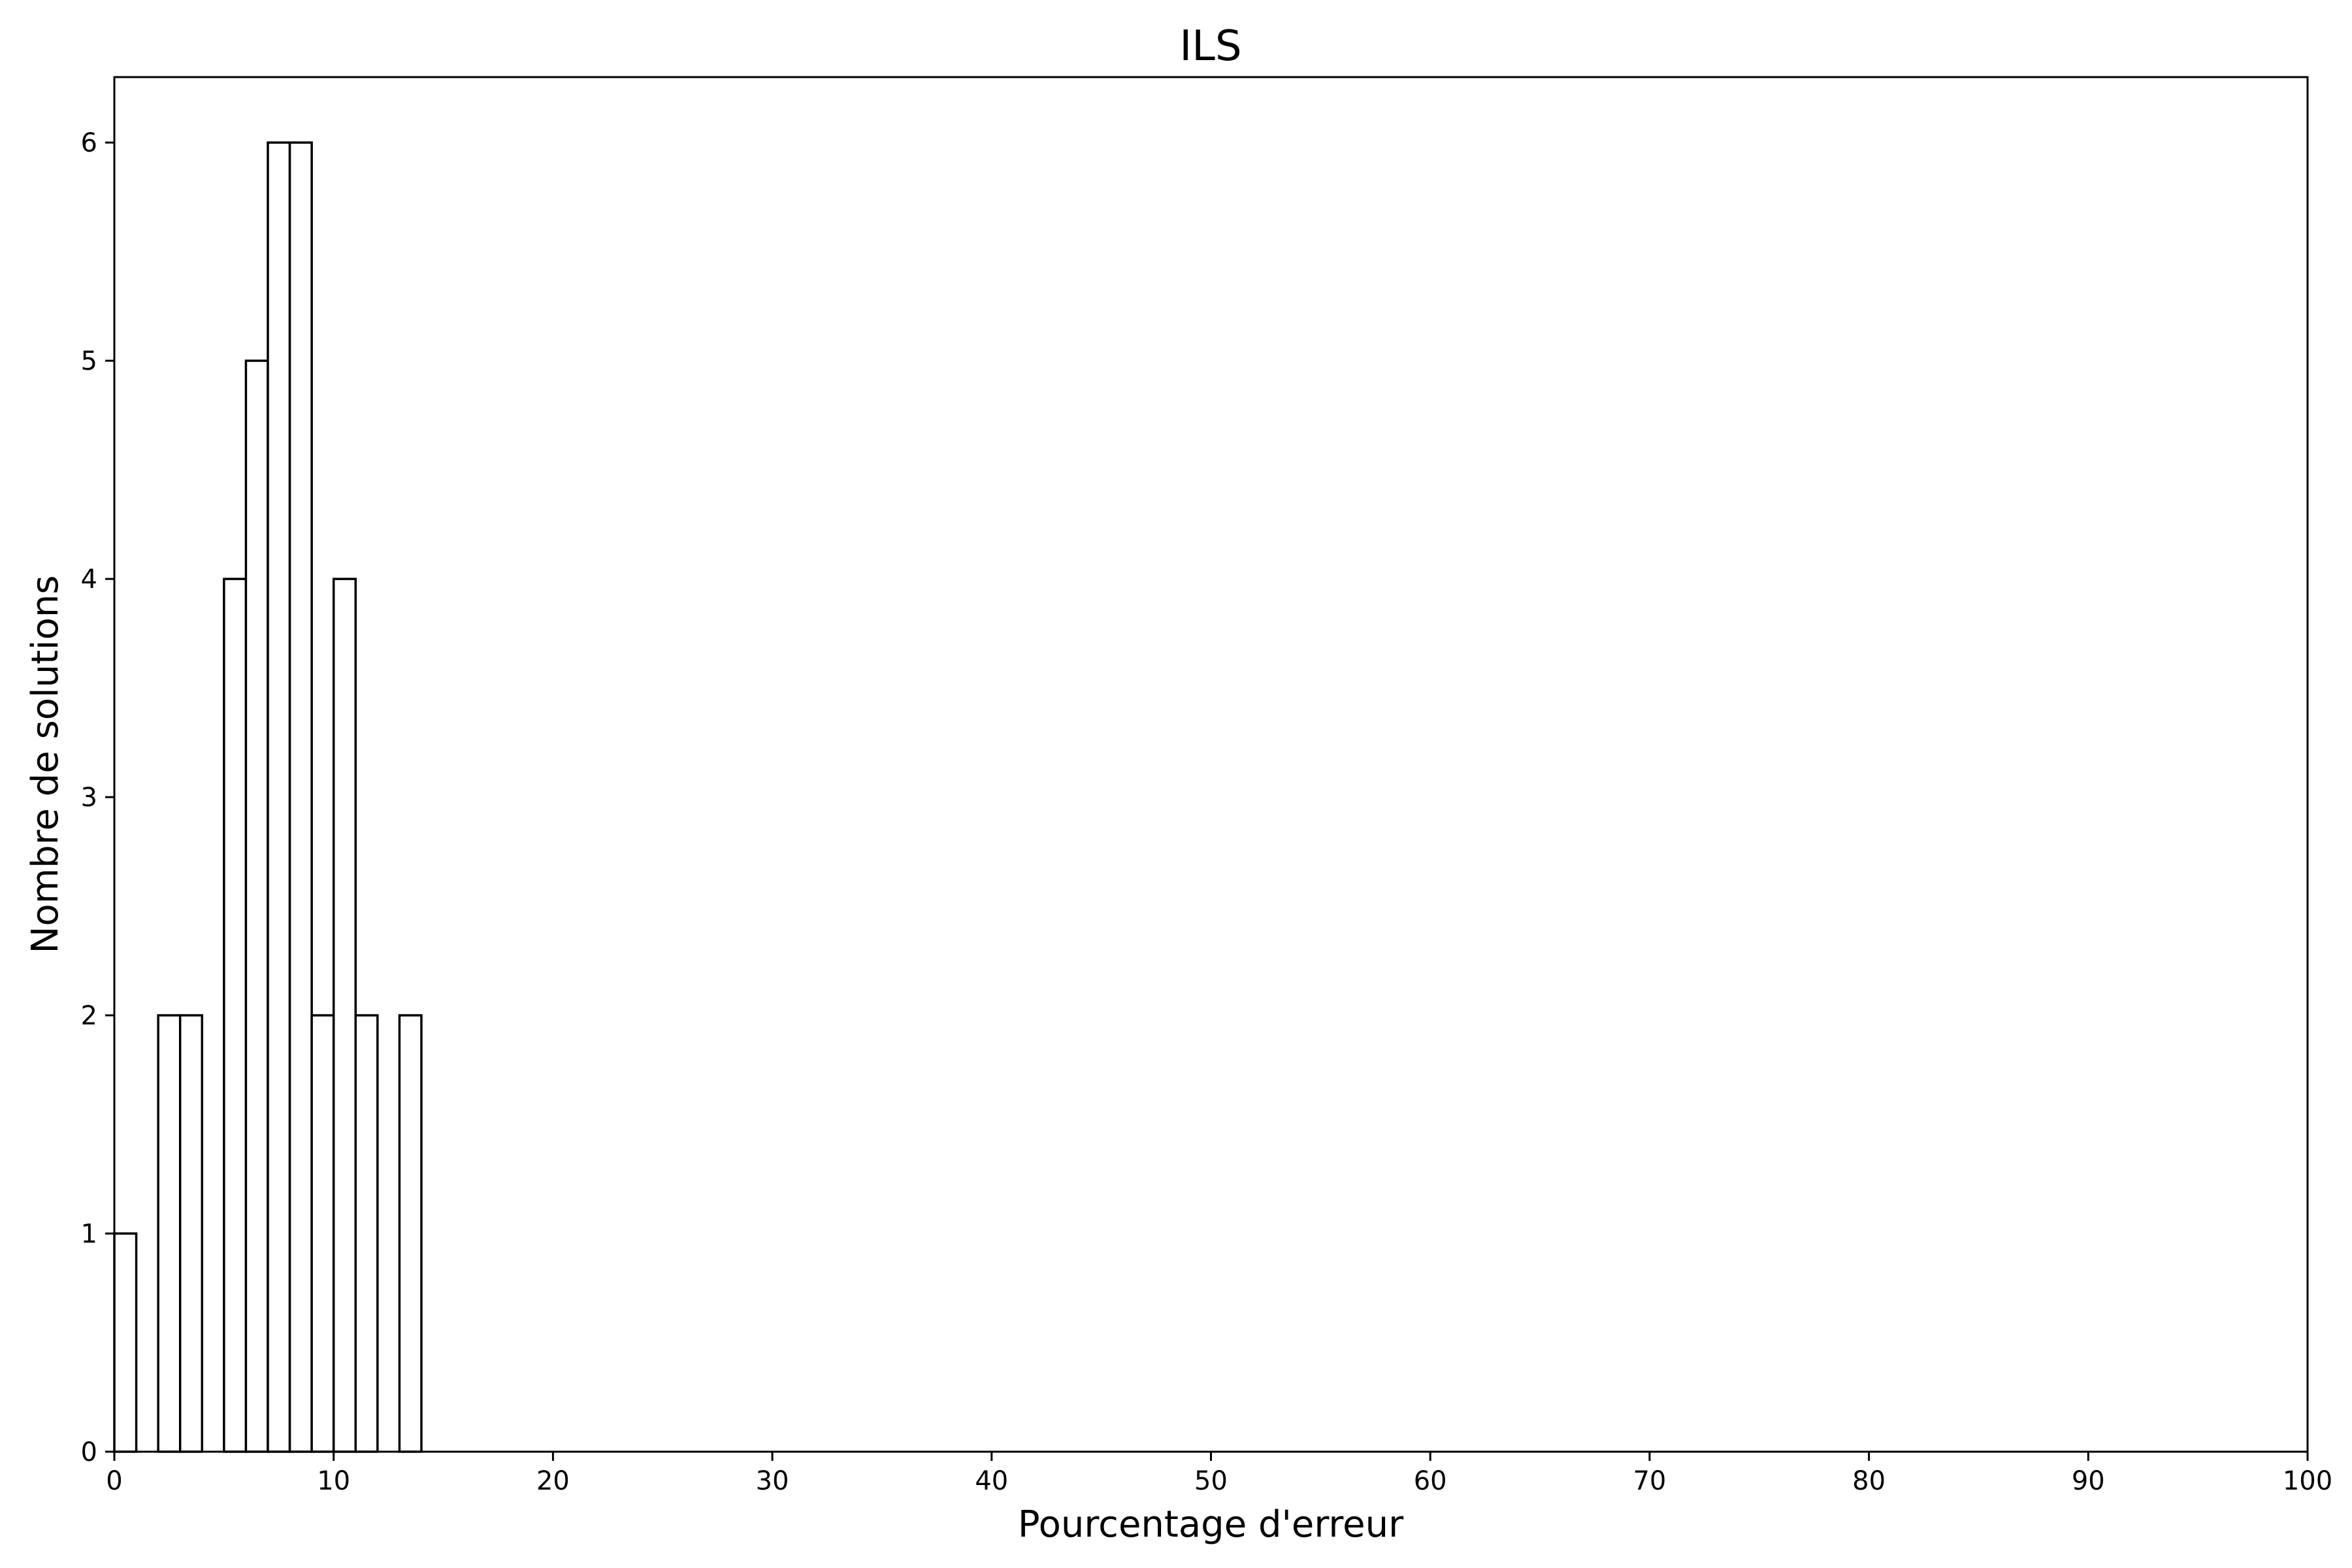 The width and height of the screenshot is (2352, 1568). Describe the element at coordinates (1210, 46) in the screenshot. I see `chart-title: ILS` at that location.